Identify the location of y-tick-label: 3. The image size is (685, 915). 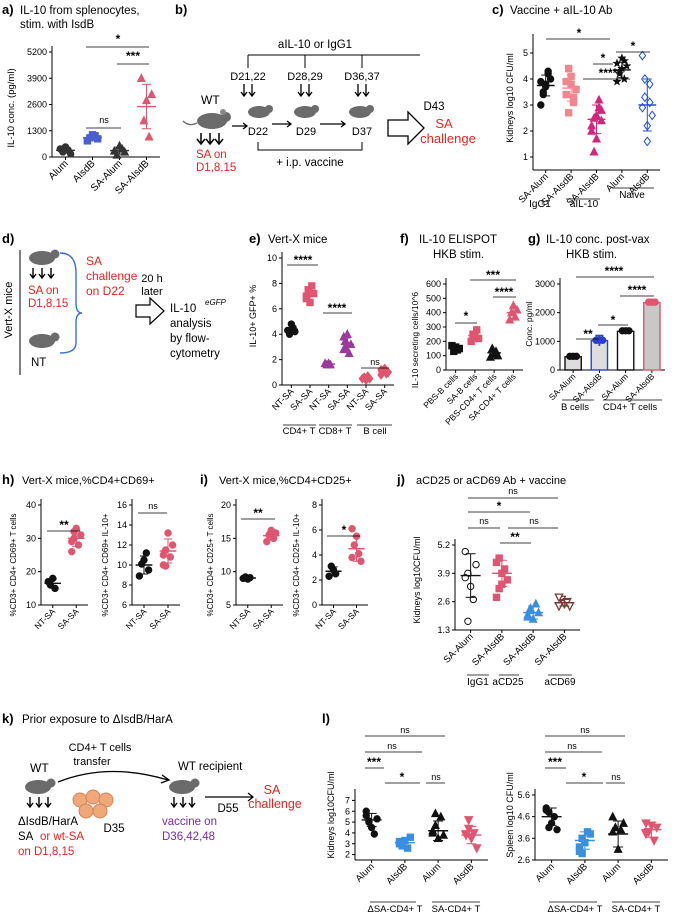
(525, 105).